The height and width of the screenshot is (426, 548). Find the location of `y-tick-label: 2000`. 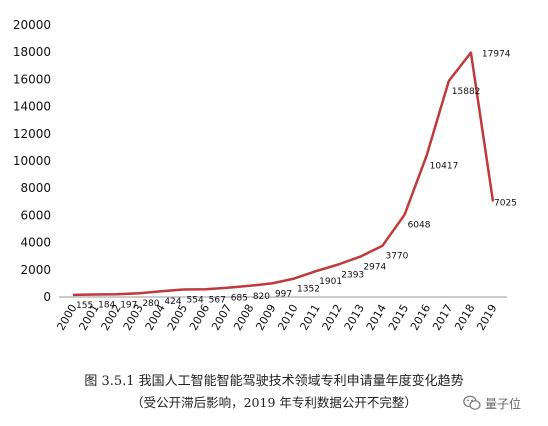

y-tick-label: 2000 is located at coordinates (35, 270).